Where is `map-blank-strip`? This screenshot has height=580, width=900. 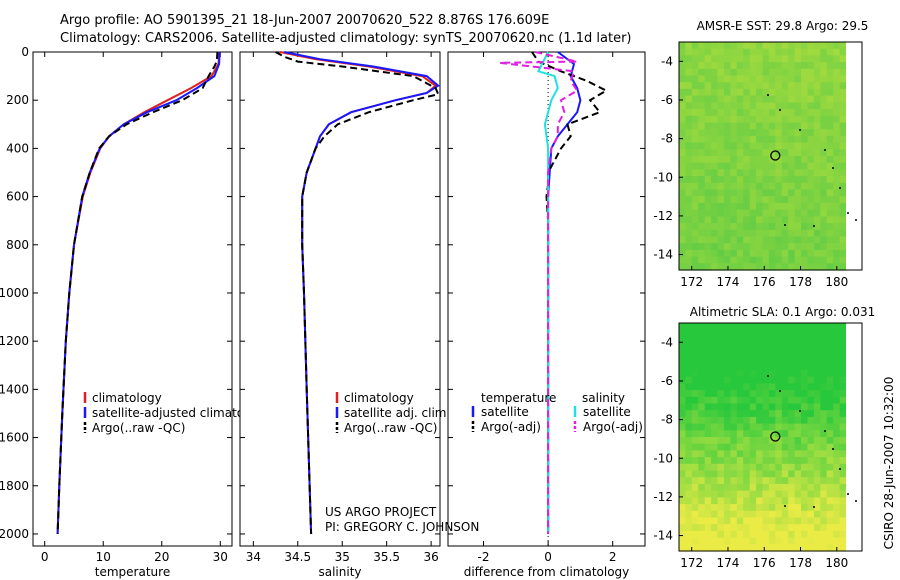 map-blank-strip is located at coordinates (854, 156).